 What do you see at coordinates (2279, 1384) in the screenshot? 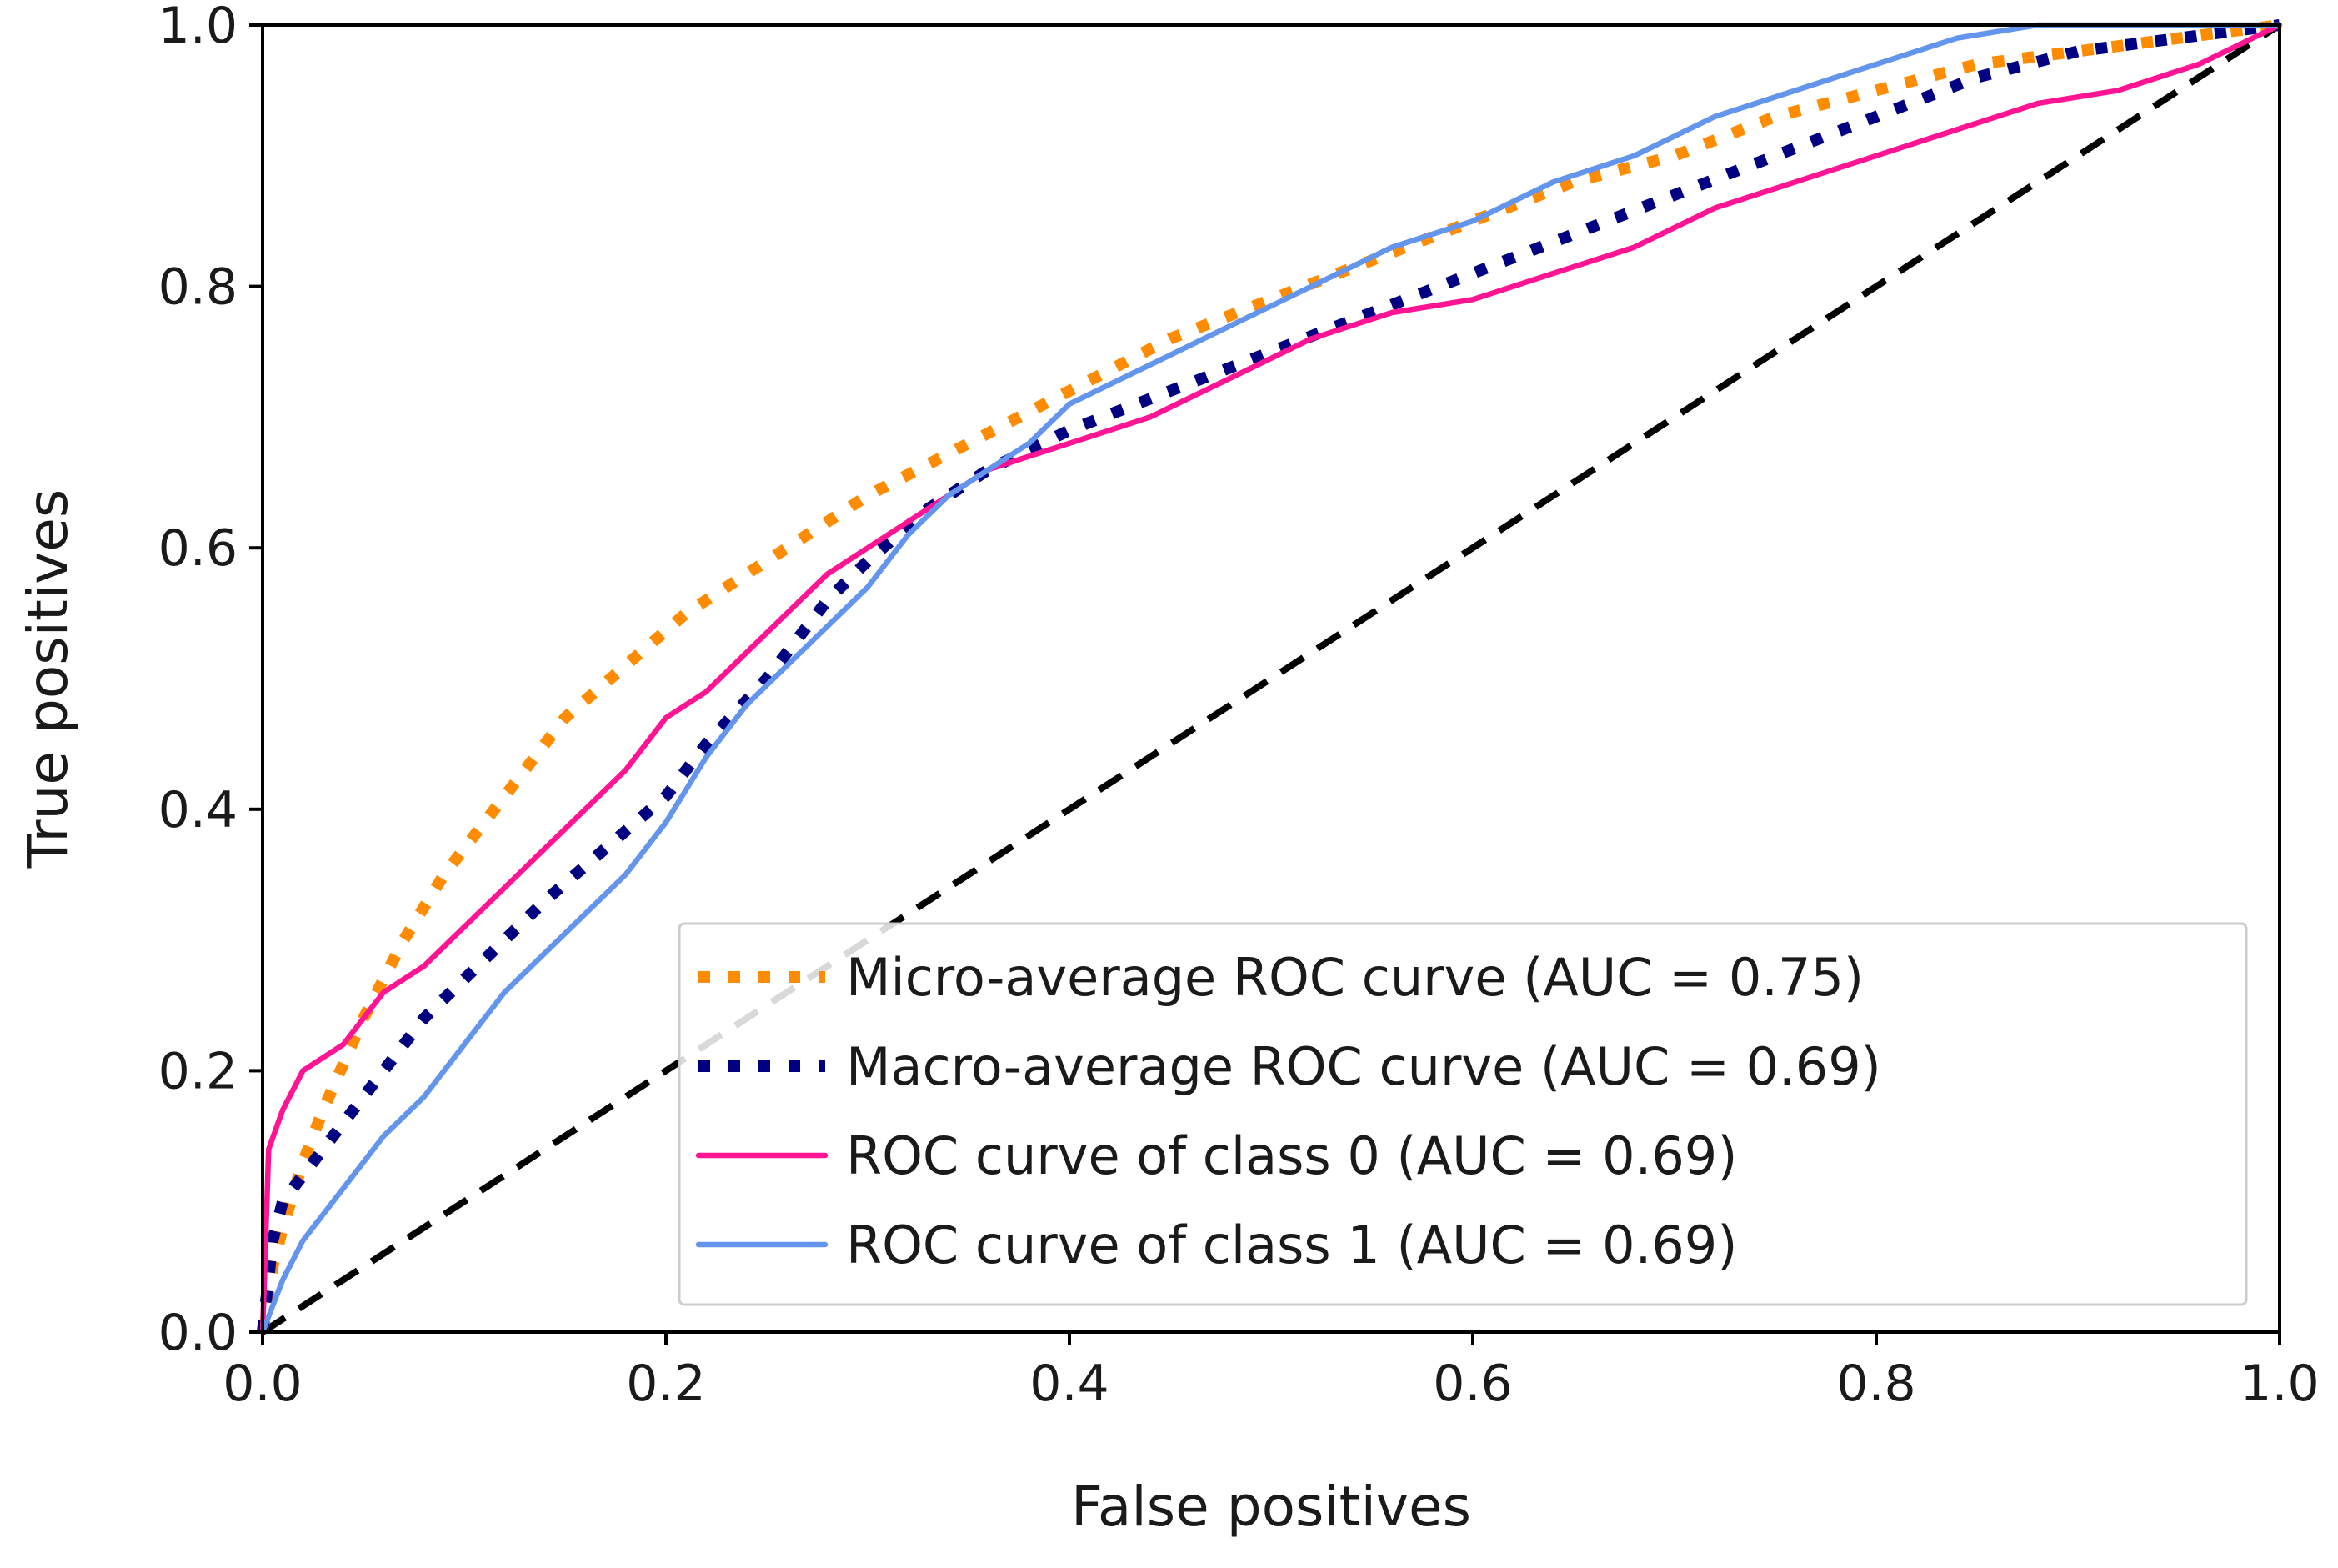
I see `x-tick-label: 1.0` at bounding box center [2279, 1384].